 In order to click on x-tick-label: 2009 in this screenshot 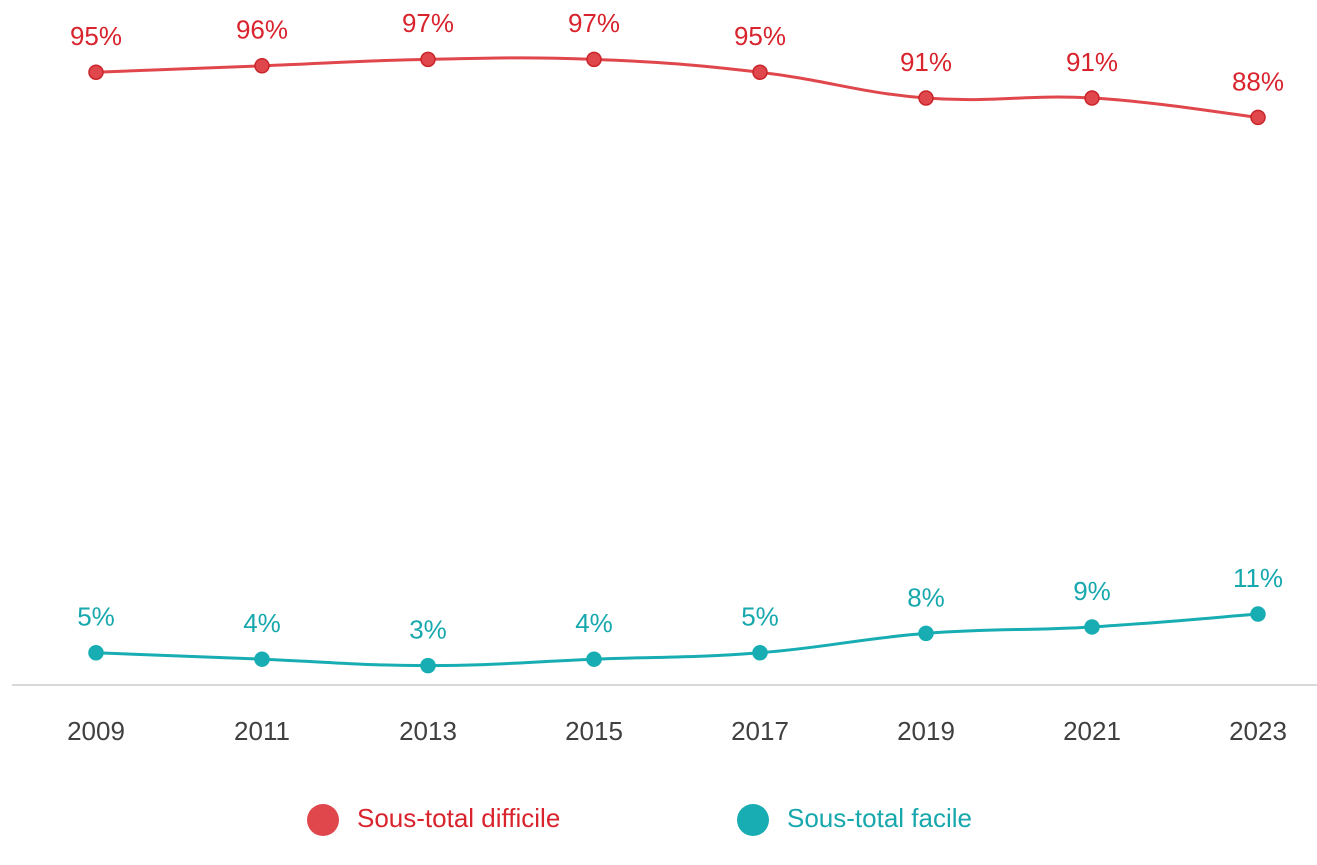, I will do `click(96, 731)`.